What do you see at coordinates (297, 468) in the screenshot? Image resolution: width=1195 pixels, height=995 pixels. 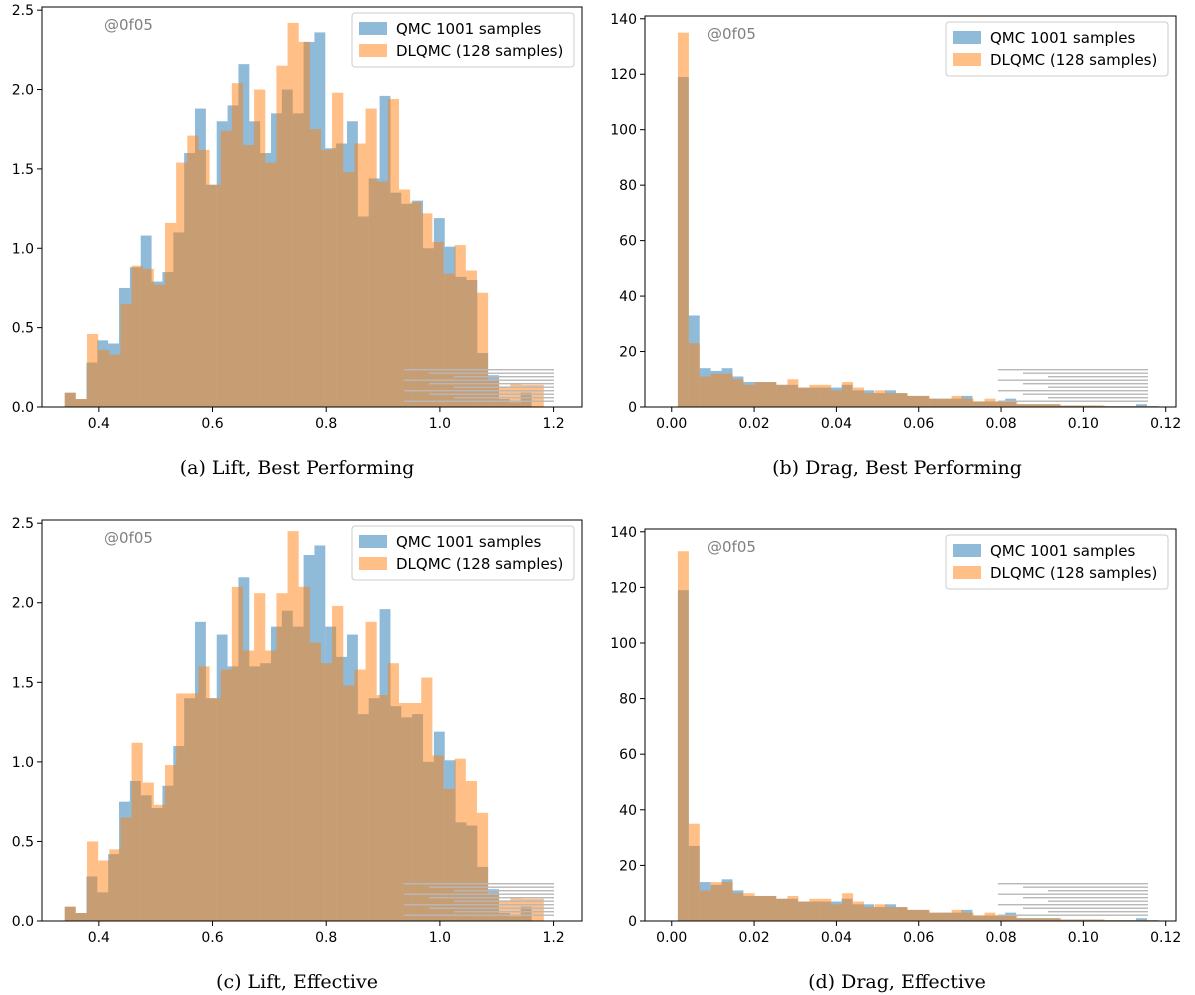 I see `caption-a: (a) Lift, Best Performing` at bounding box center [297, 468].